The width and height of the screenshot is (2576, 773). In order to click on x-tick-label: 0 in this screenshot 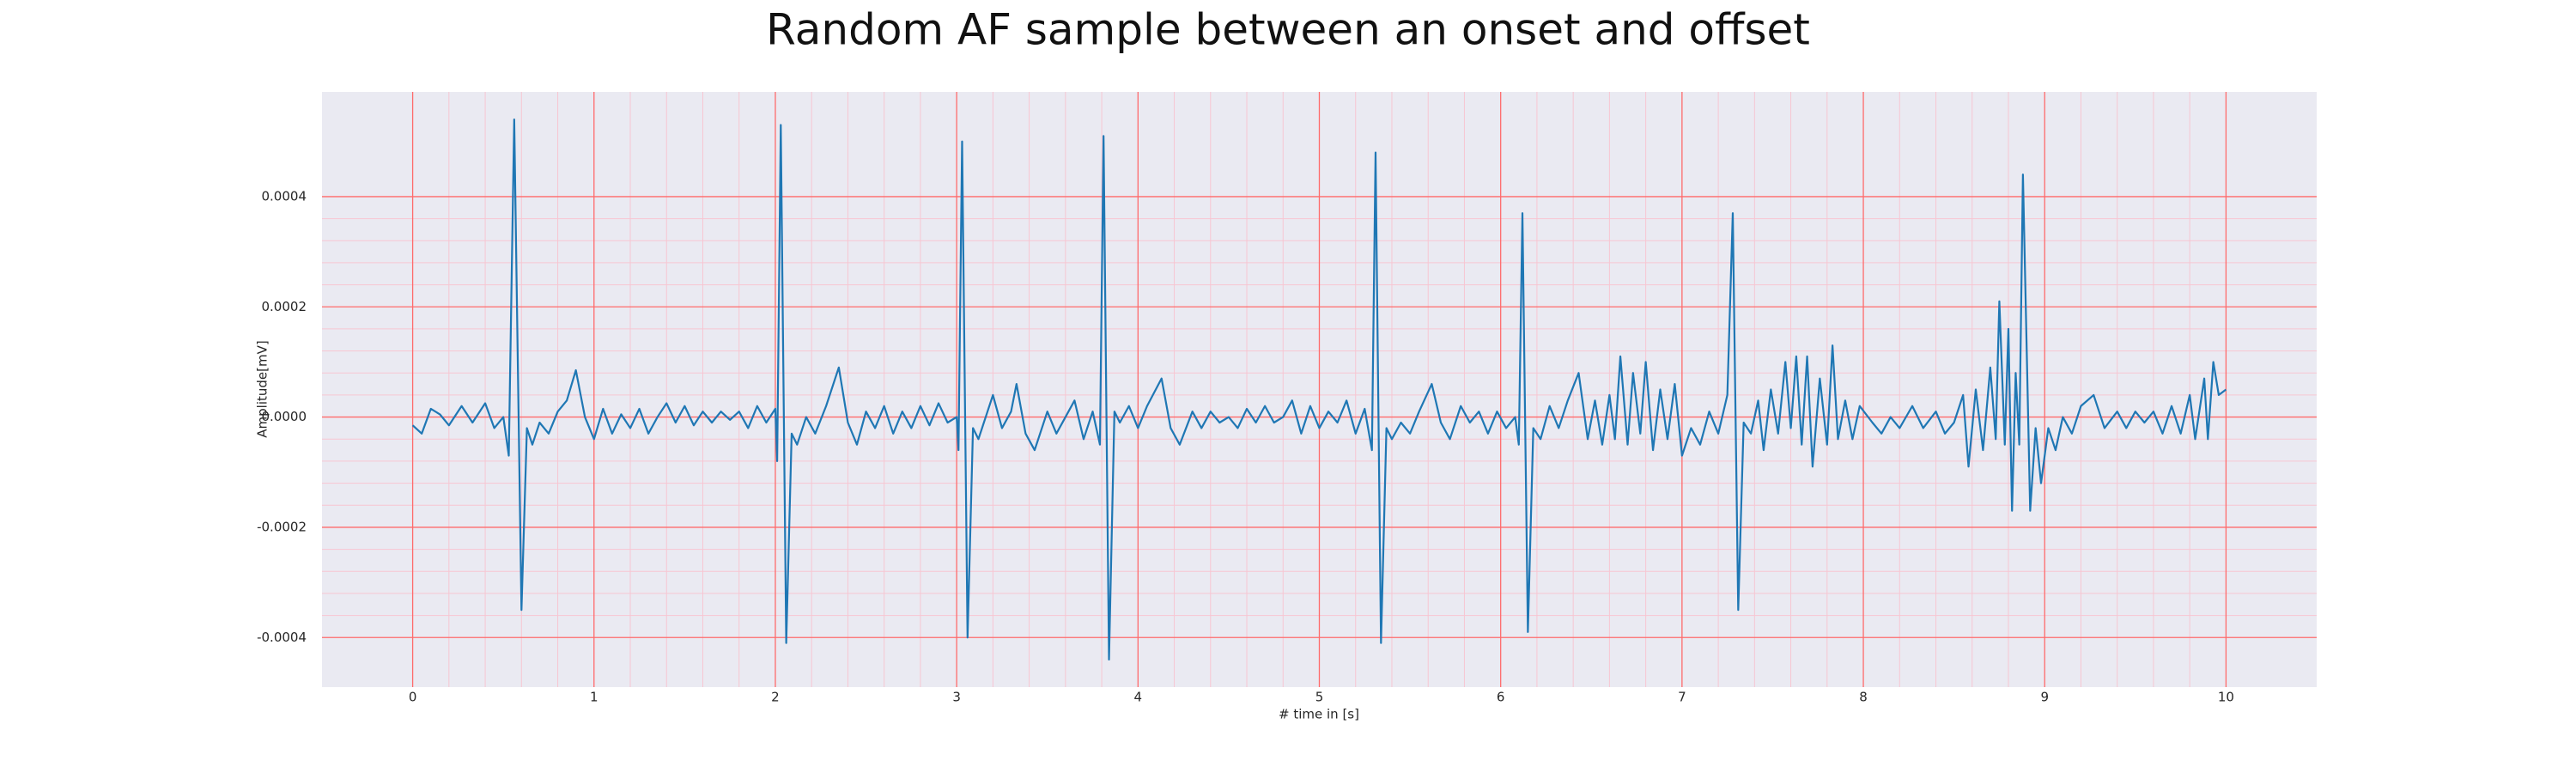, I will do `click(413, 697)`.